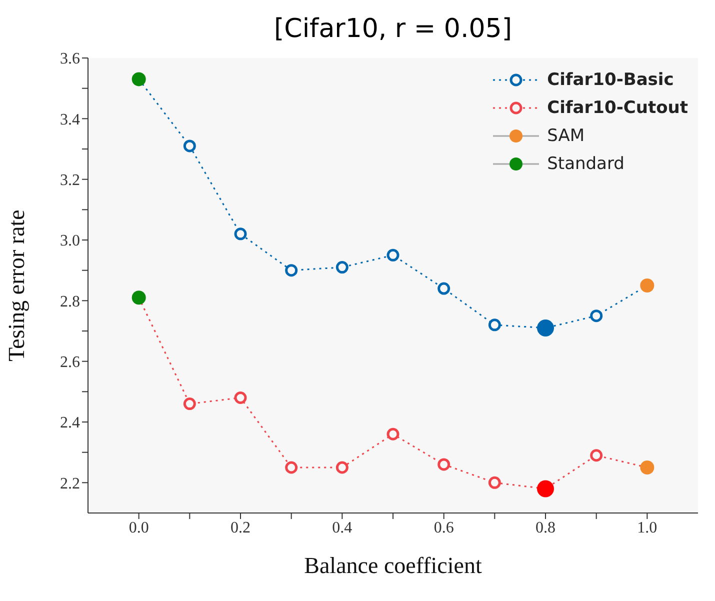 The width and height of the screenshot is (715, 601). What do you see at coordinates (566, 136) in the screenshot?
I see `legend-label: SAM` at bounding box center [566, 136].